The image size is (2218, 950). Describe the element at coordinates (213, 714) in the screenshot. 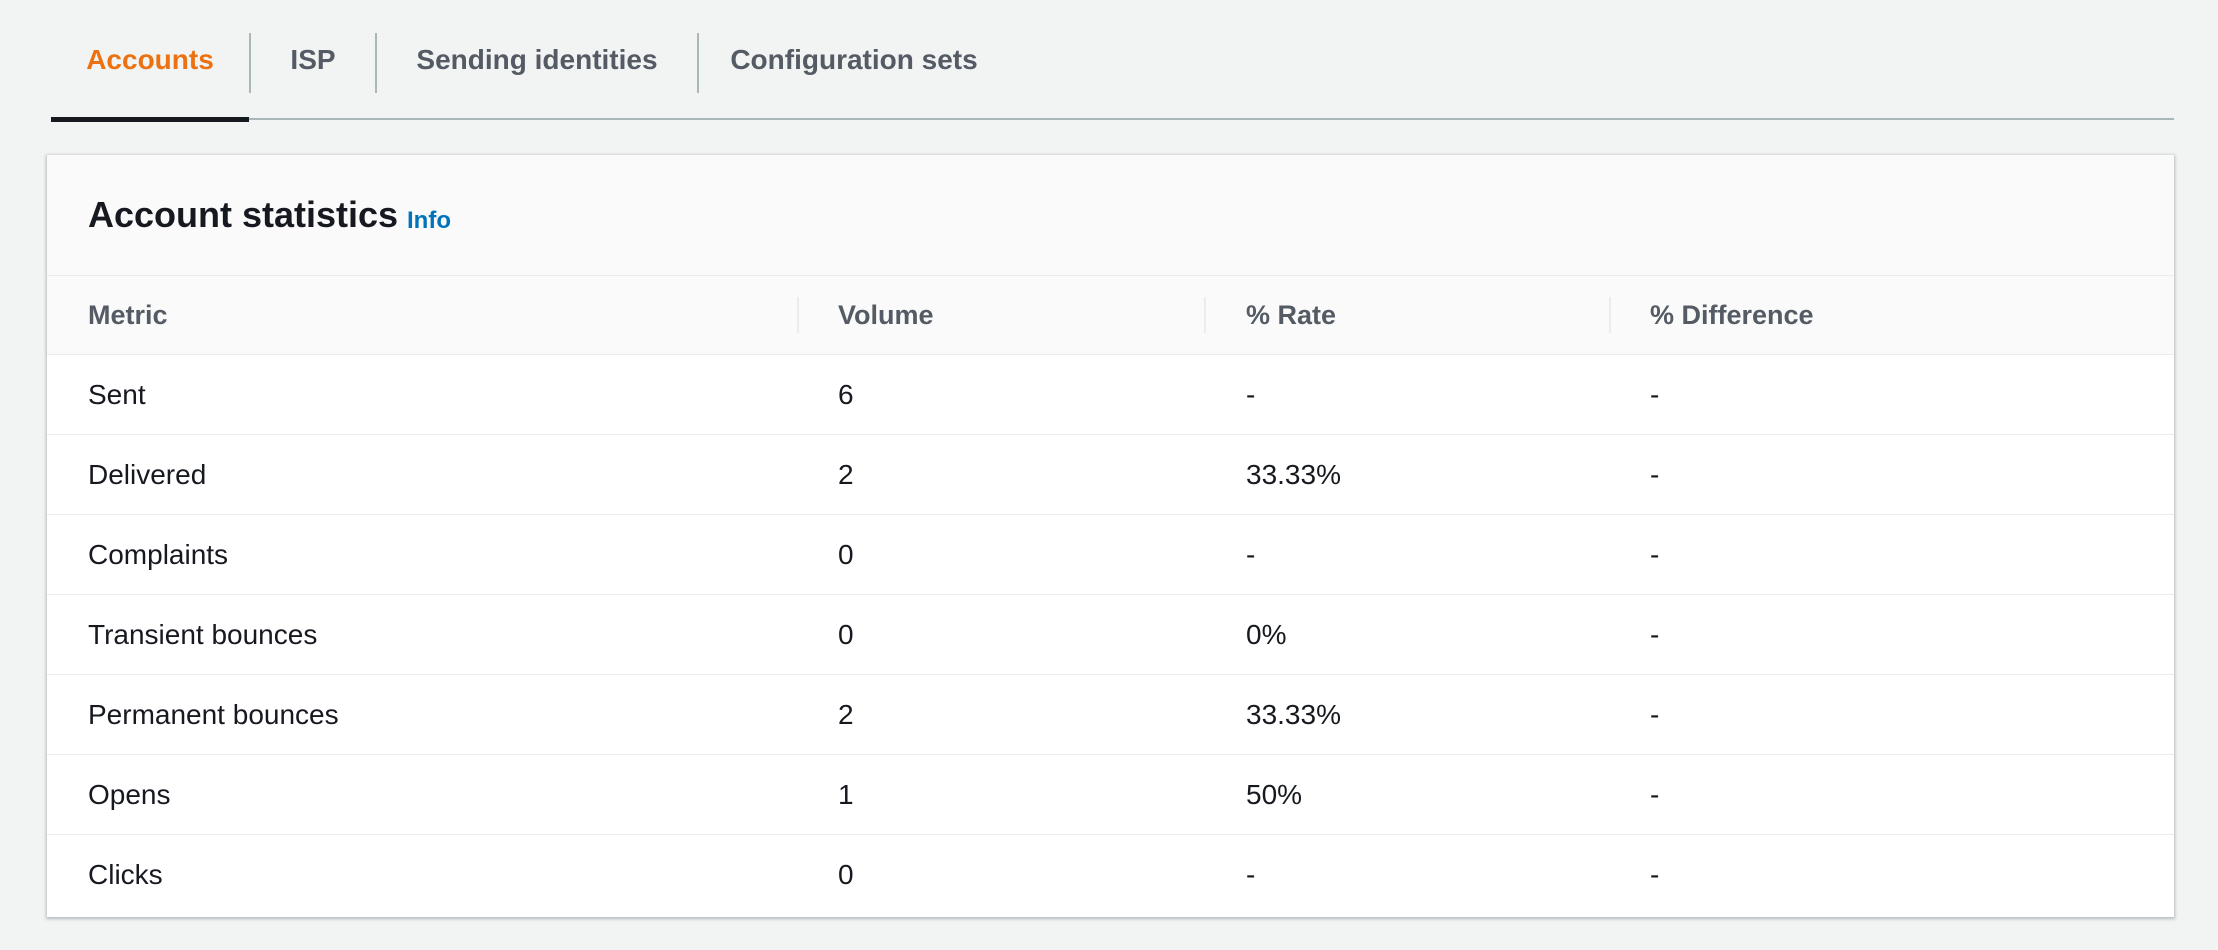

I see `metric-cell: Permanent bounces` at that location.